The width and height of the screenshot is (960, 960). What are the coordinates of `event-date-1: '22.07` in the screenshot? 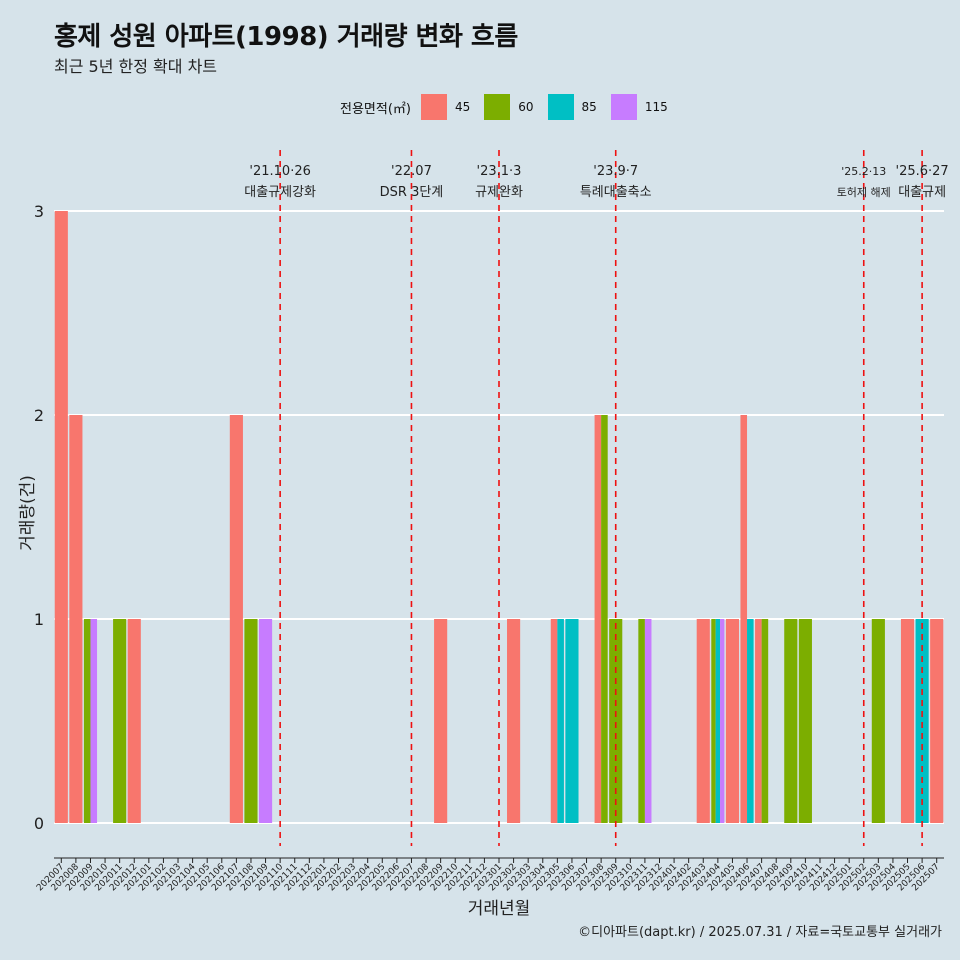 It's located at (411, 171).